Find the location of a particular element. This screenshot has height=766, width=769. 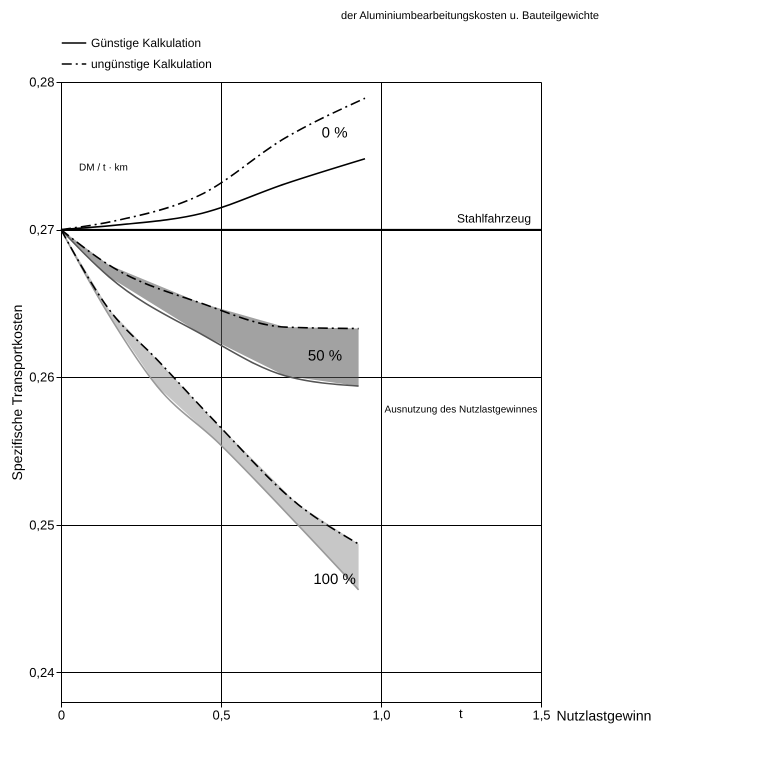

x-tick-label: 0 is located at coordinates (62, 715).